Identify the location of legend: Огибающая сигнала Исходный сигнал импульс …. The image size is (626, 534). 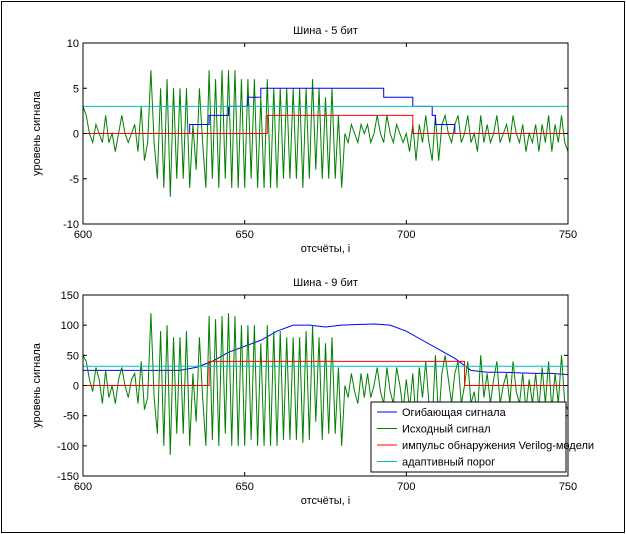
(482, 437).